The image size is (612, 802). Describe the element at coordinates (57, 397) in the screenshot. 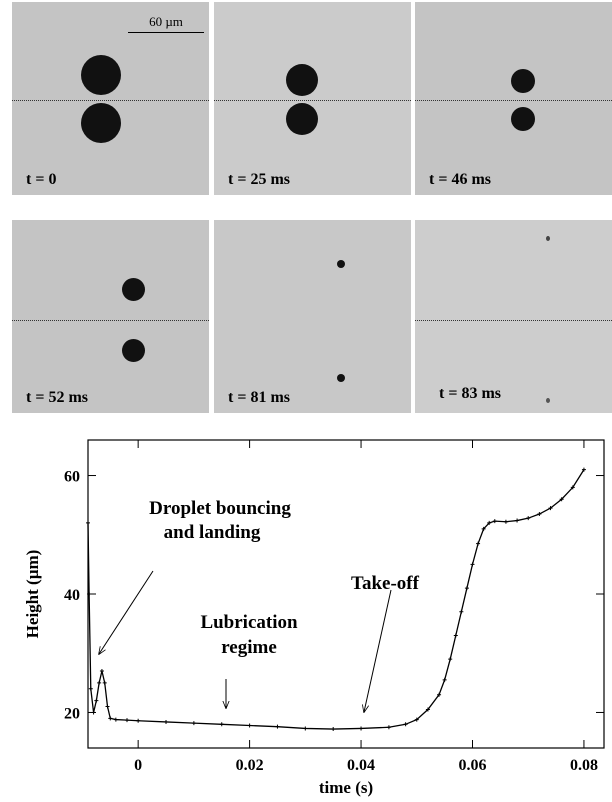

I see `panel-label: t = 52 ms` at that location.